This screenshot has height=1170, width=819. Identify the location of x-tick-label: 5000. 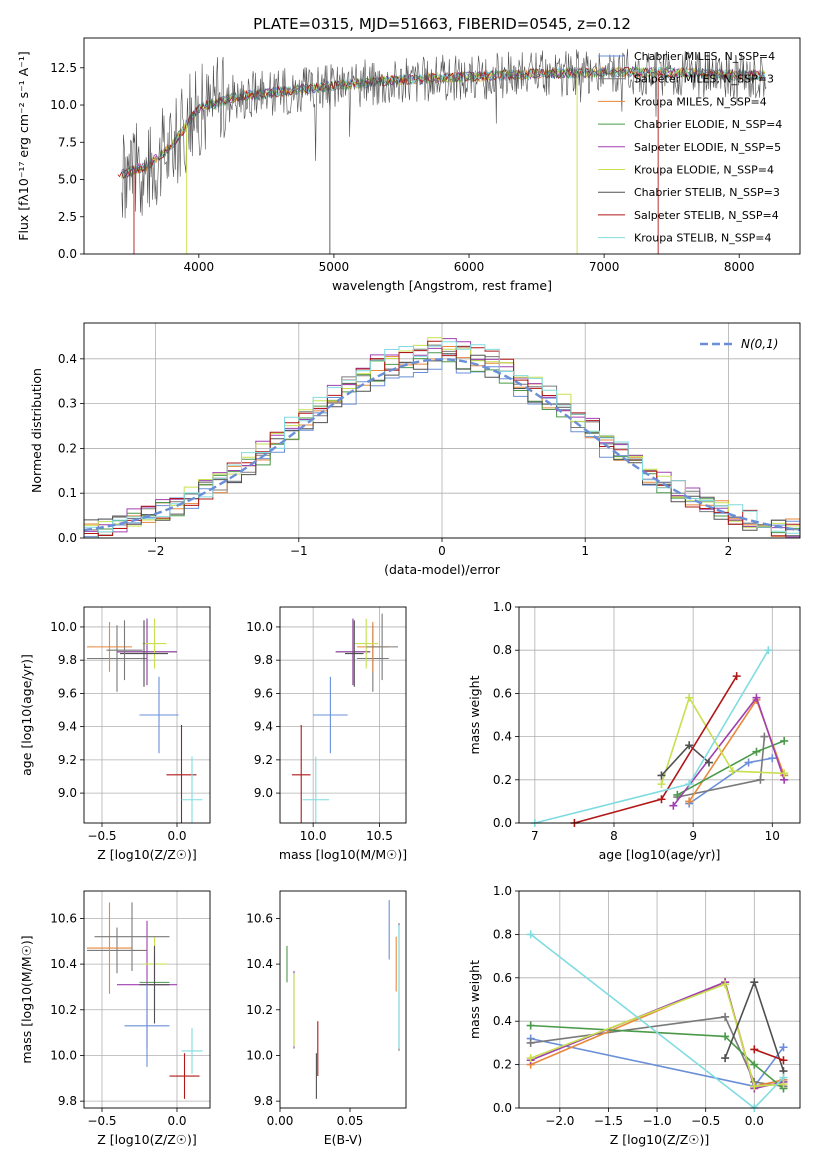
(334, 267).